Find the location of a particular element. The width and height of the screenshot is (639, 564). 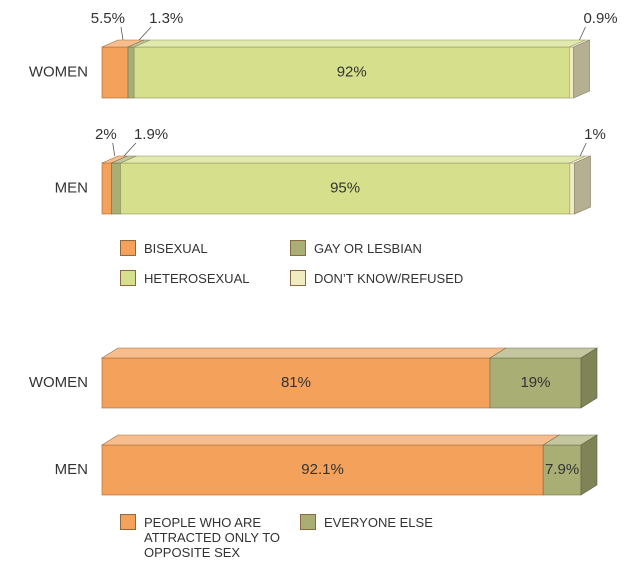

value-label: 2% is located at coordinates (106, 134).